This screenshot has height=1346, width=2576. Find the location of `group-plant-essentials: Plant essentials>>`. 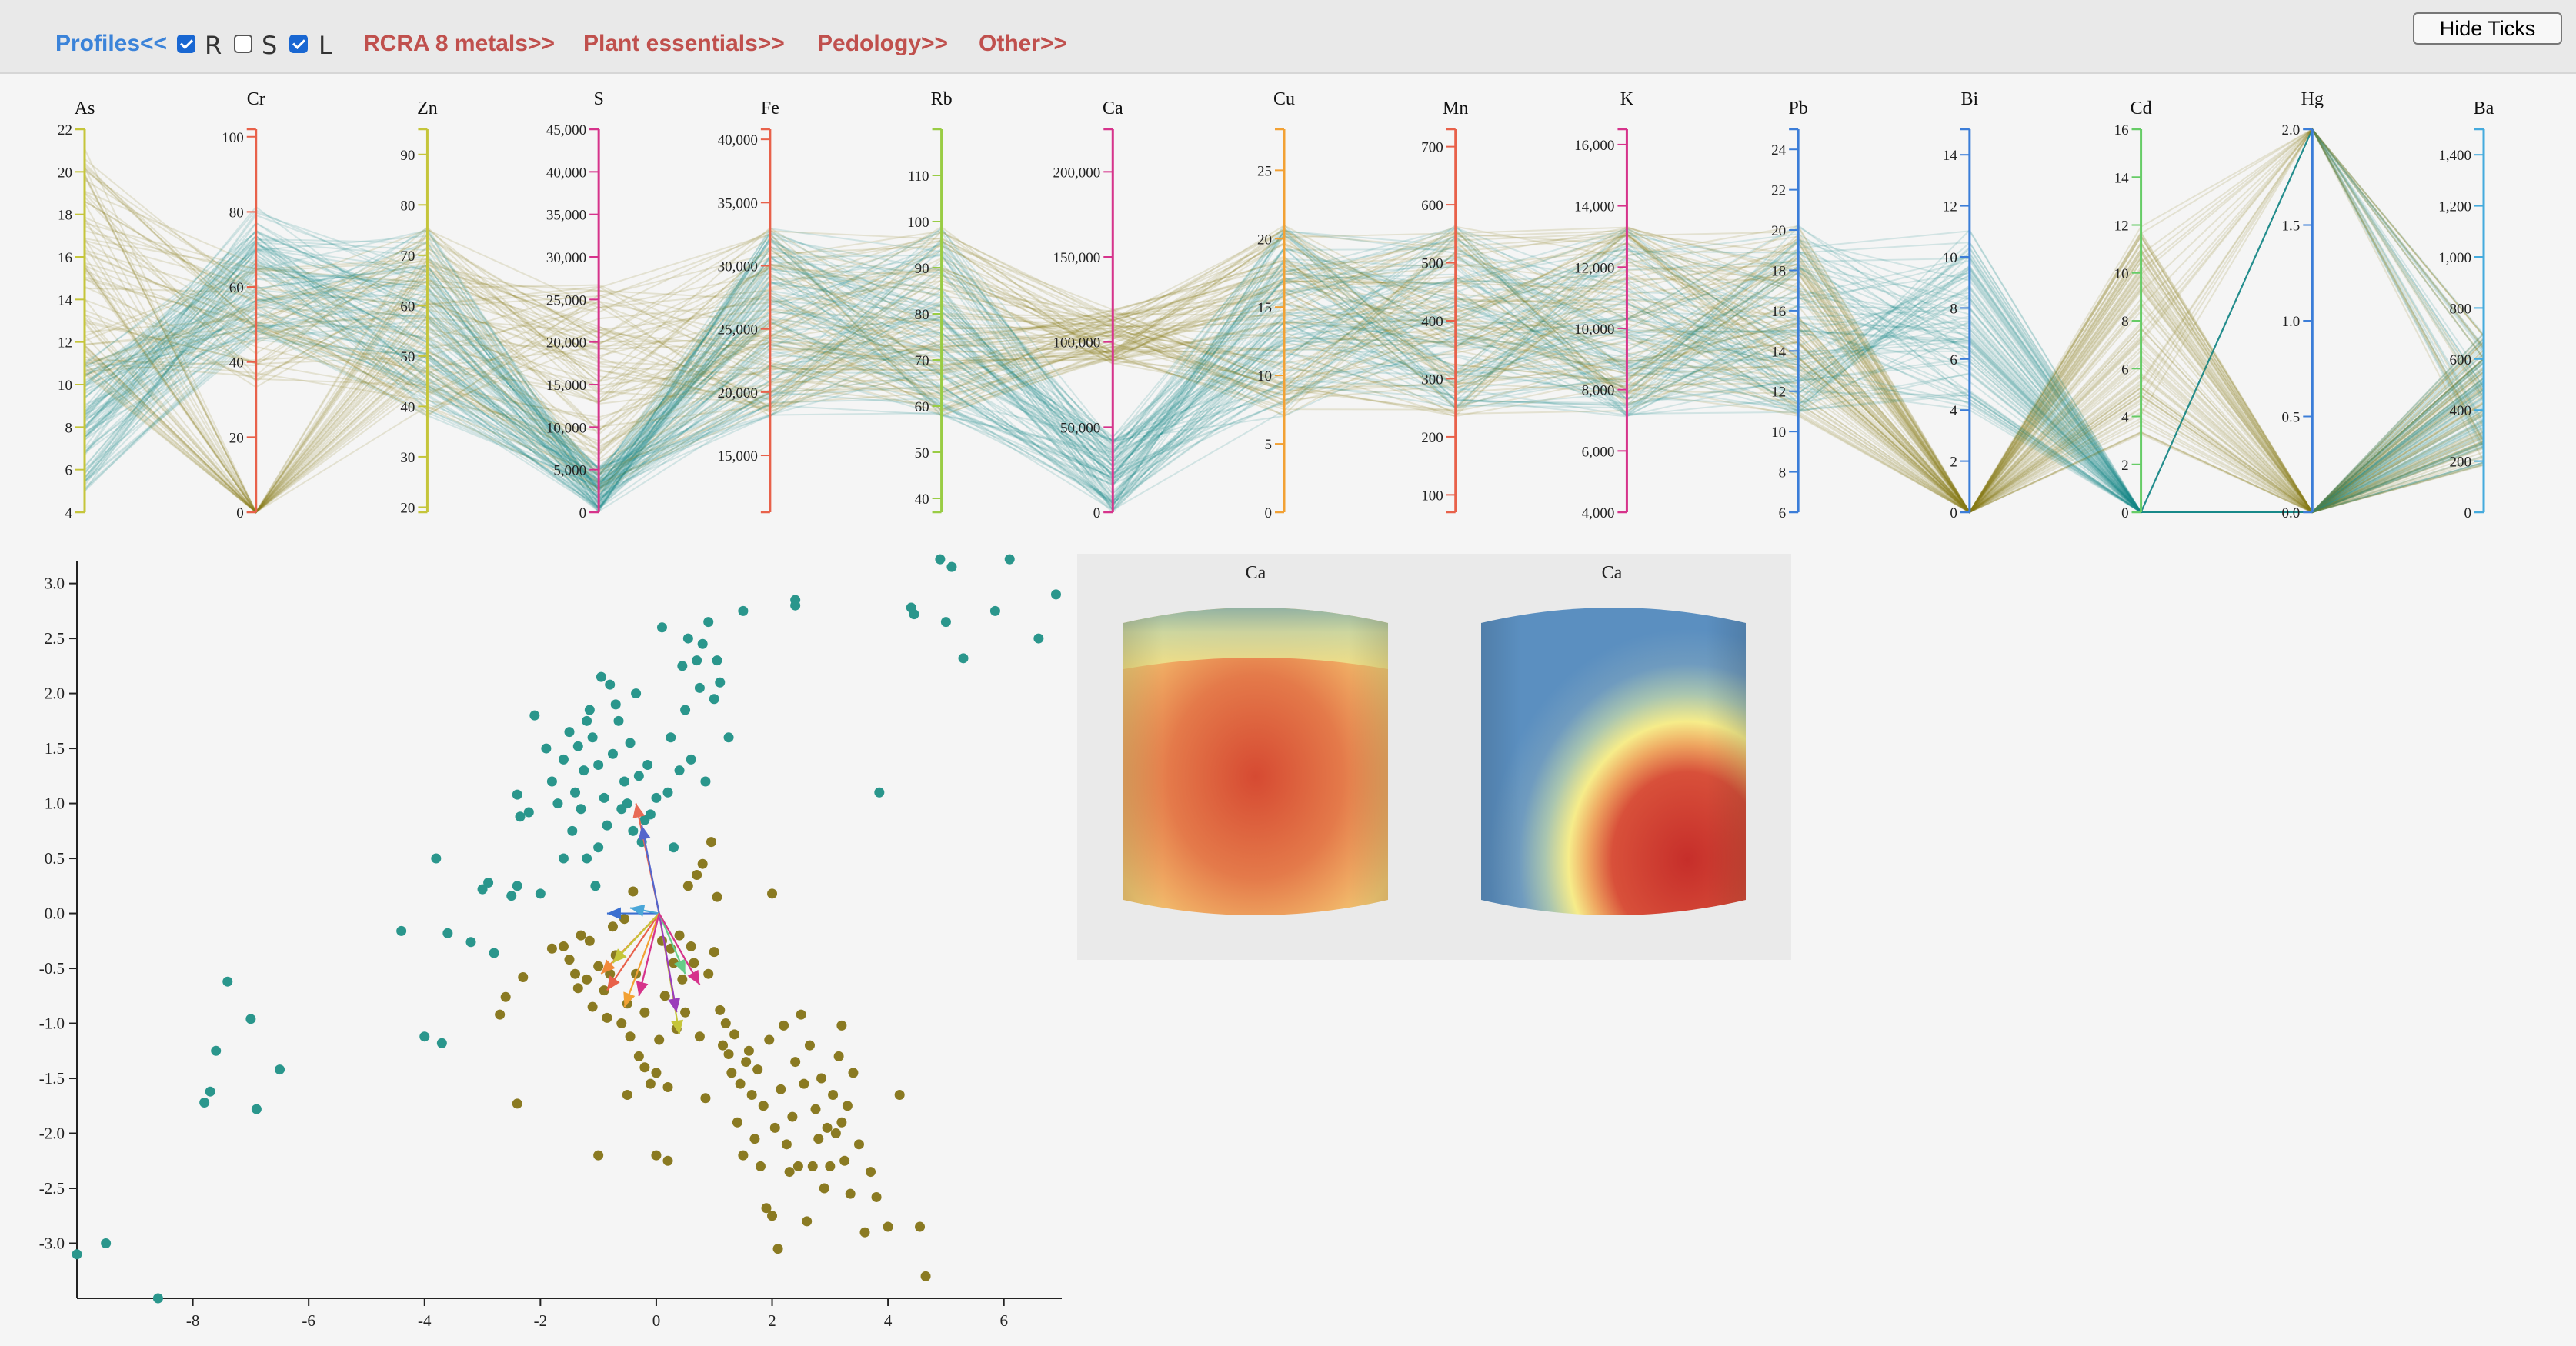

group-plant-essentials: Plant essentials>> is located at coordinates (684, 43).